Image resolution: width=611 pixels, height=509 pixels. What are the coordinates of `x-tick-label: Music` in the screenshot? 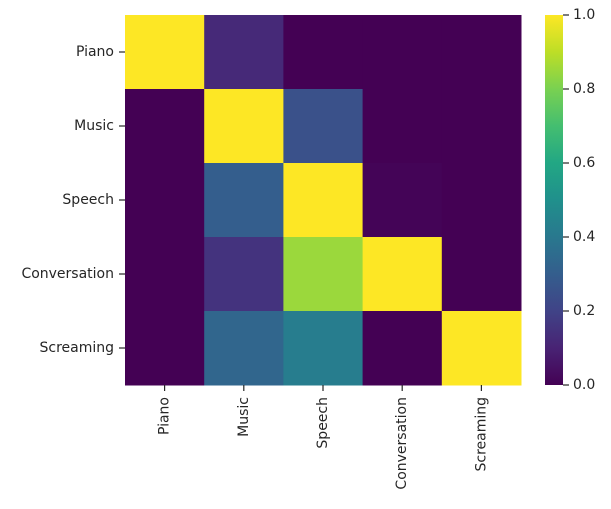 It's located at (244, 417).